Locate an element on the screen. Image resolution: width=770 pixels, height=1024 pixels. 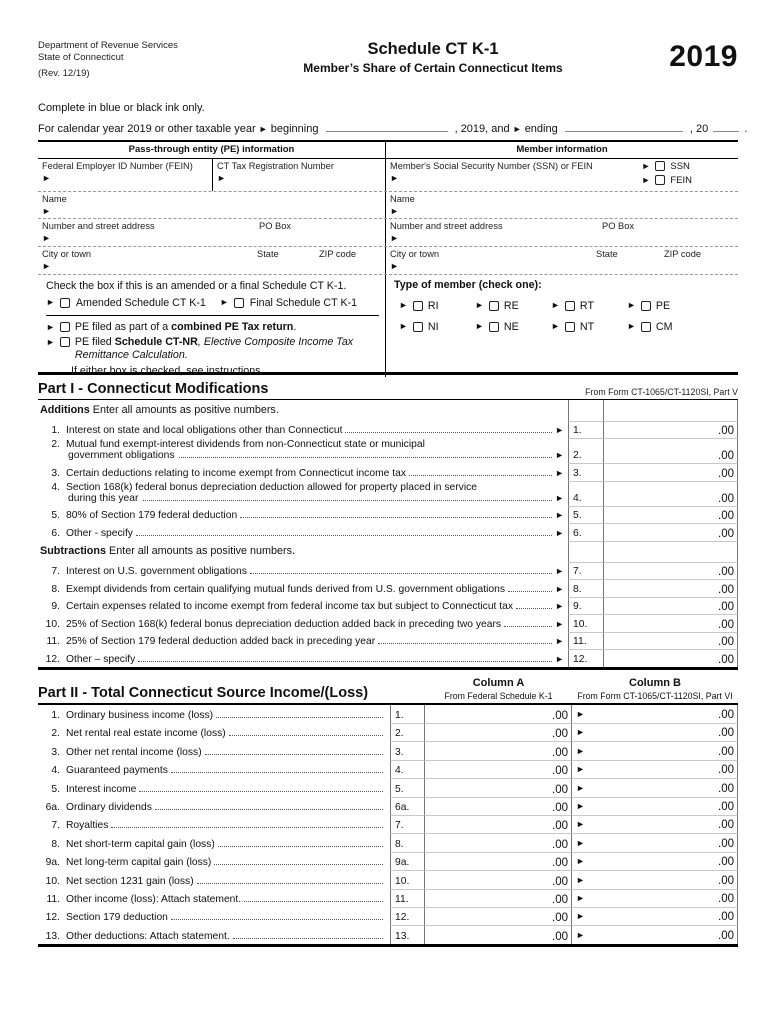
member-name-input-area is located at coordinates (566, 211).